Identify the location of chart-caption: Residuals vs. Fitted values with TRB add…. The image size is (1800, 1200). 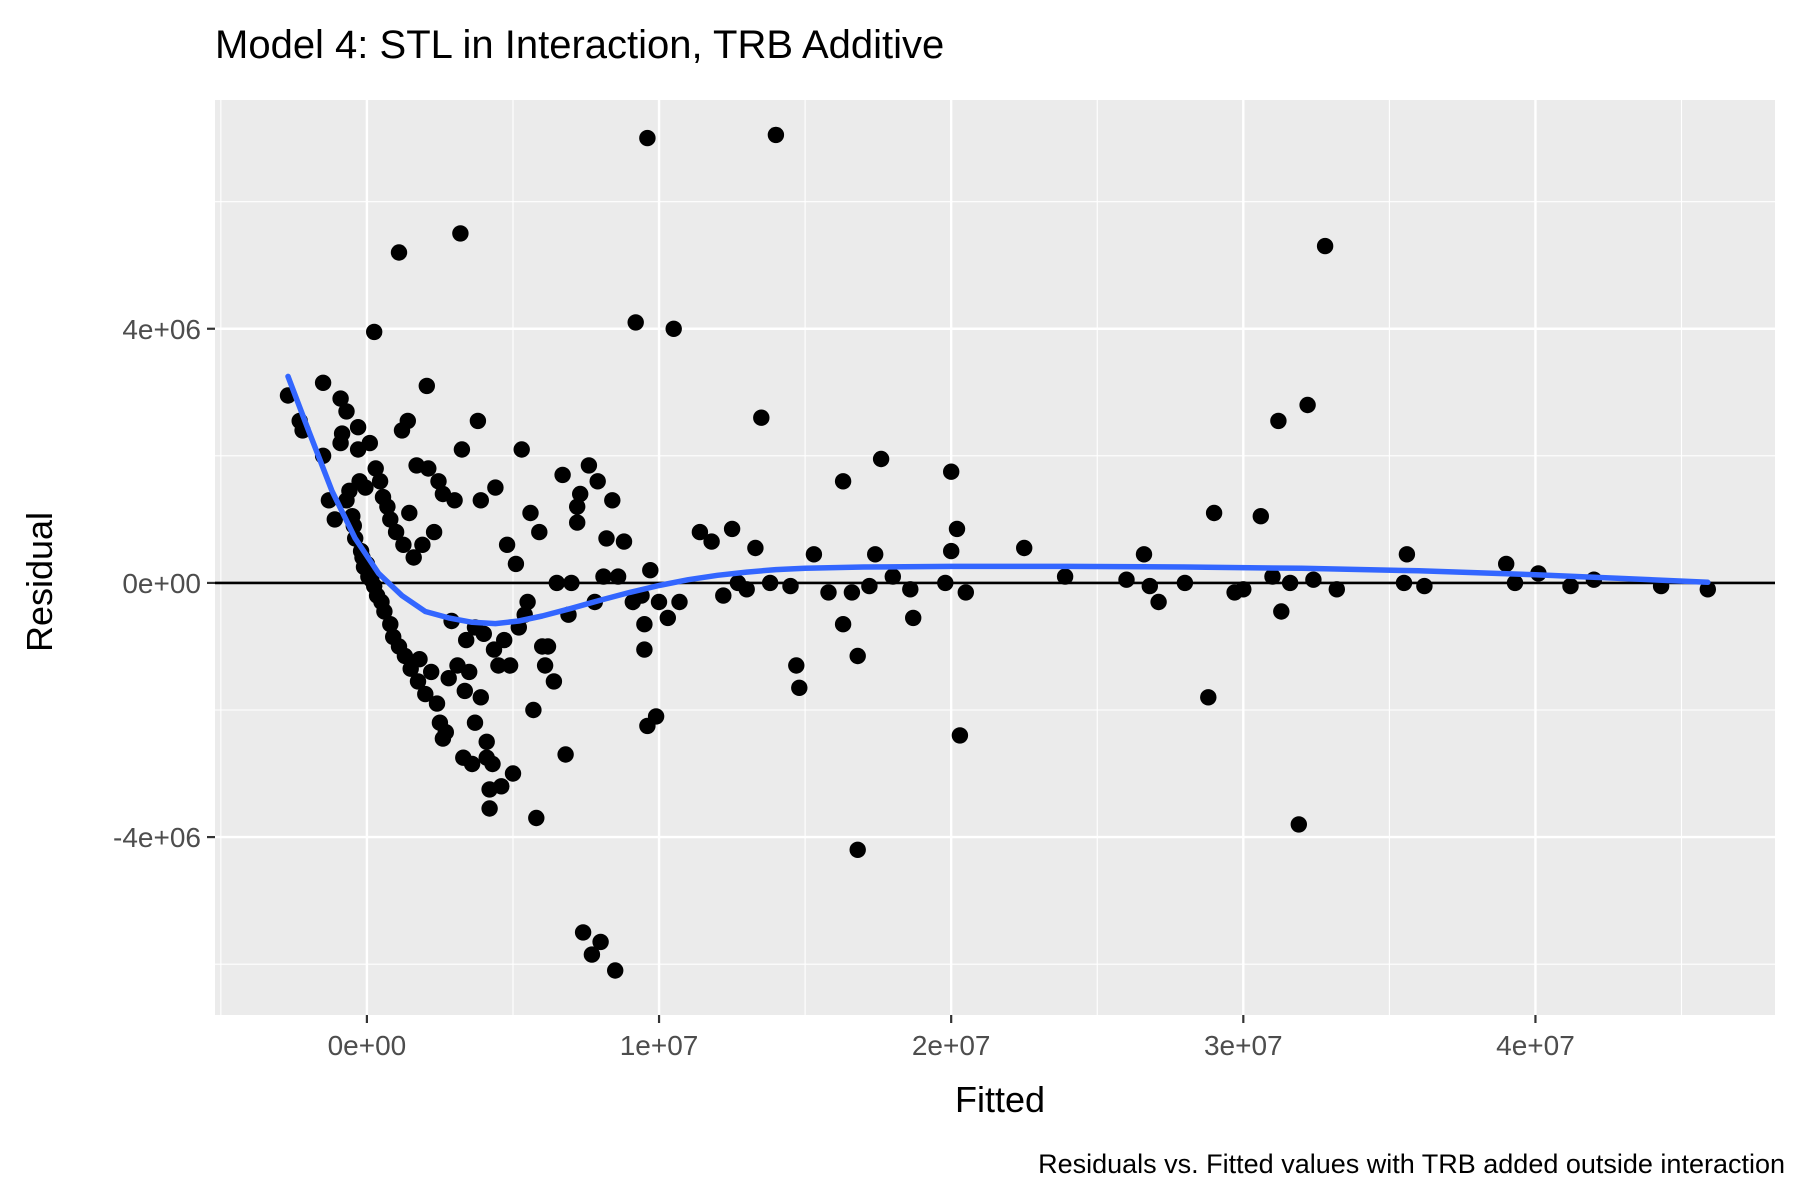
(1411, 1164).